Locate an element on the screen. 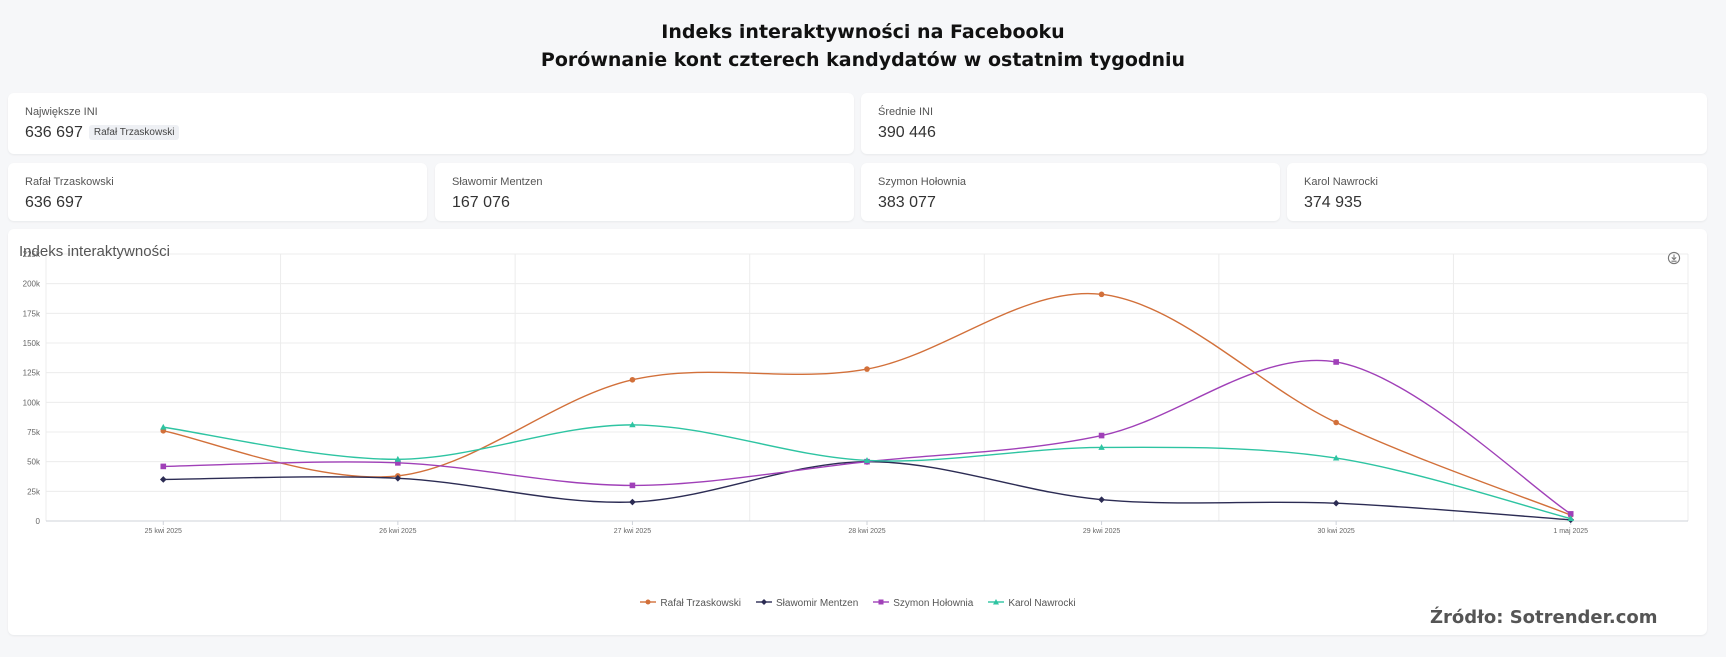 This screenshot has width=1726, height=657. legend-item-rafal-trzaskowski: Rafał Trzaskowski is located at coordinates (690, 603).